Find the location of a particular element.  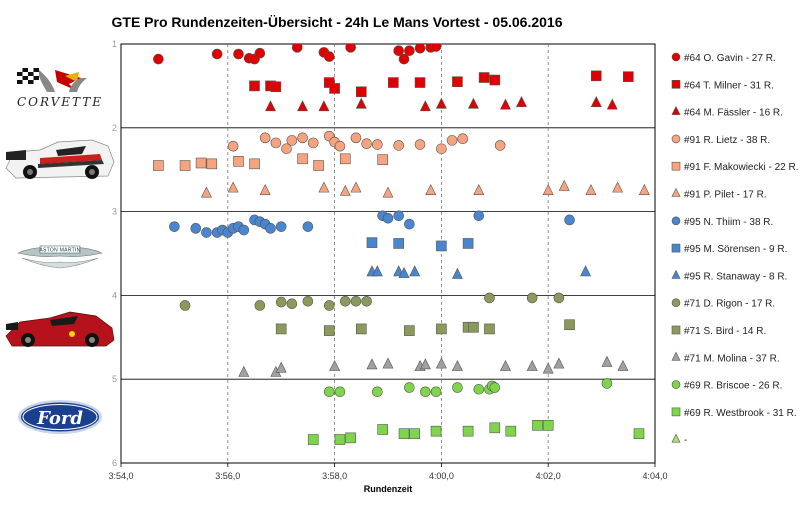

legend-label: #95 M. Sörensen - 9 R. is located at coordinates (735, 249).